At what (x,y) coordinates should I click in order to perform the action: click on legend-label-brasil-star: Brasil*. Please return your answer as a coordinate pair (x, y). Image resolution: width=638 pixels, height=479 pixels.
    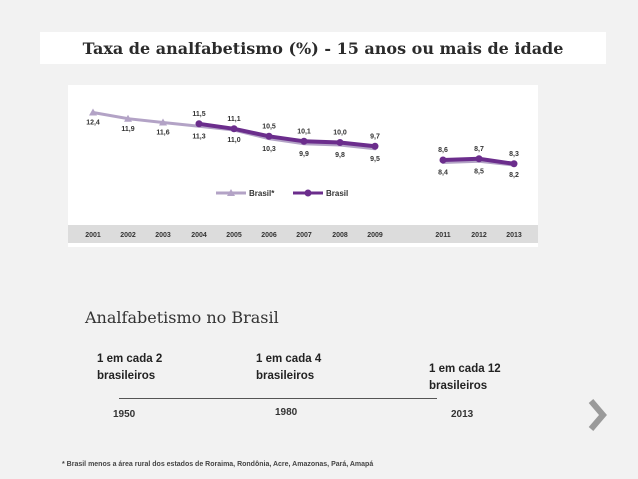
    Looking at the image, I should click on (262, 193).